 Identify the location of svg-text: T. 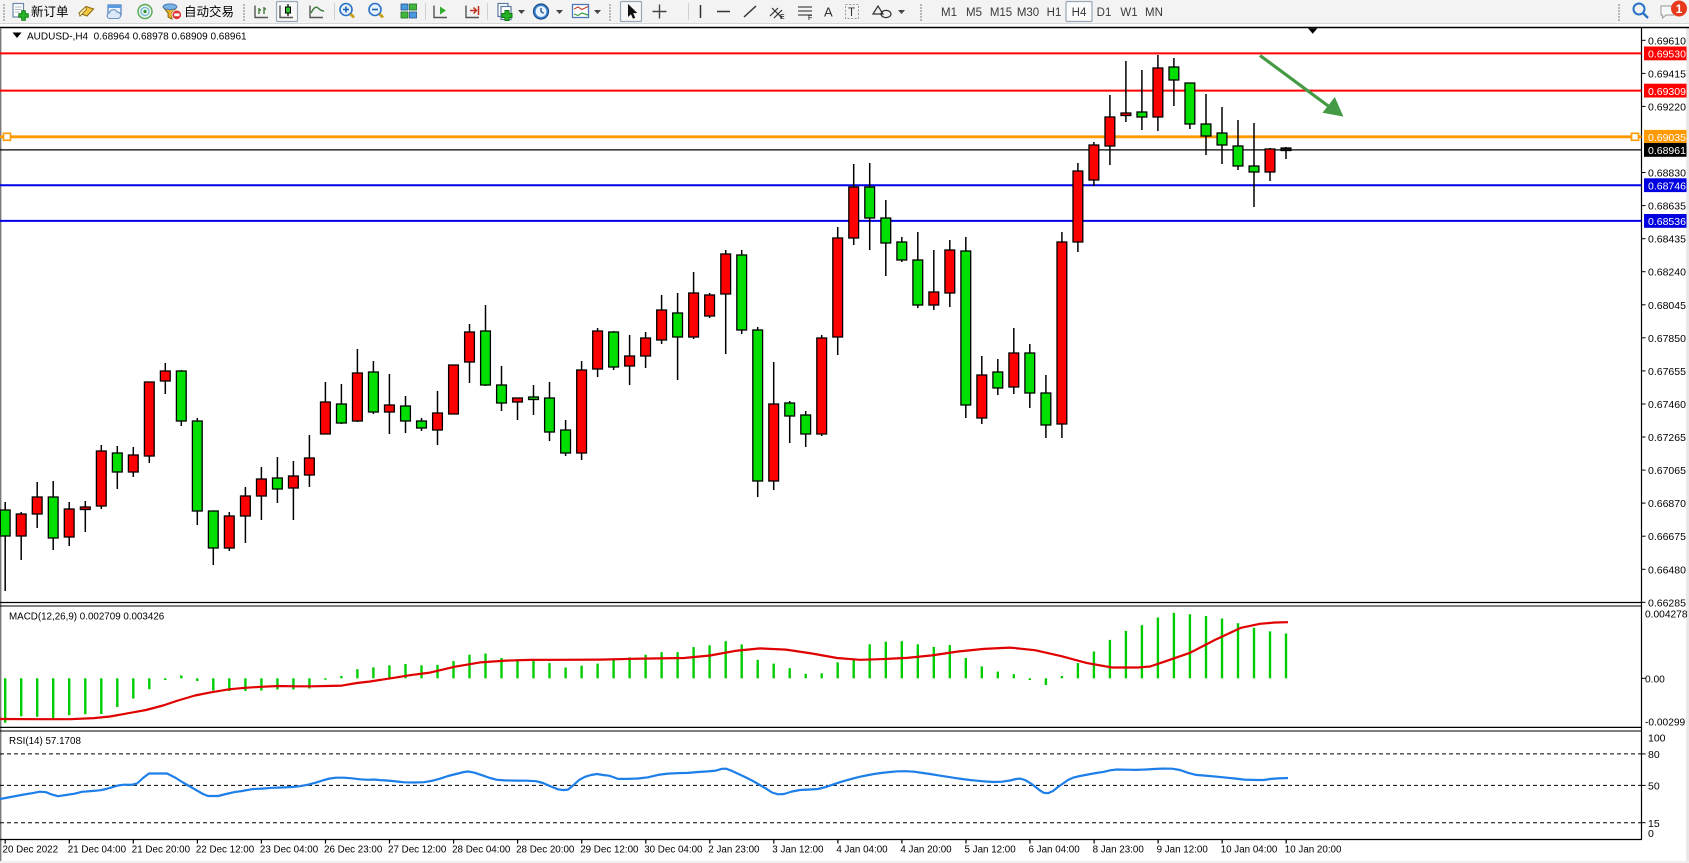
(851, 13).